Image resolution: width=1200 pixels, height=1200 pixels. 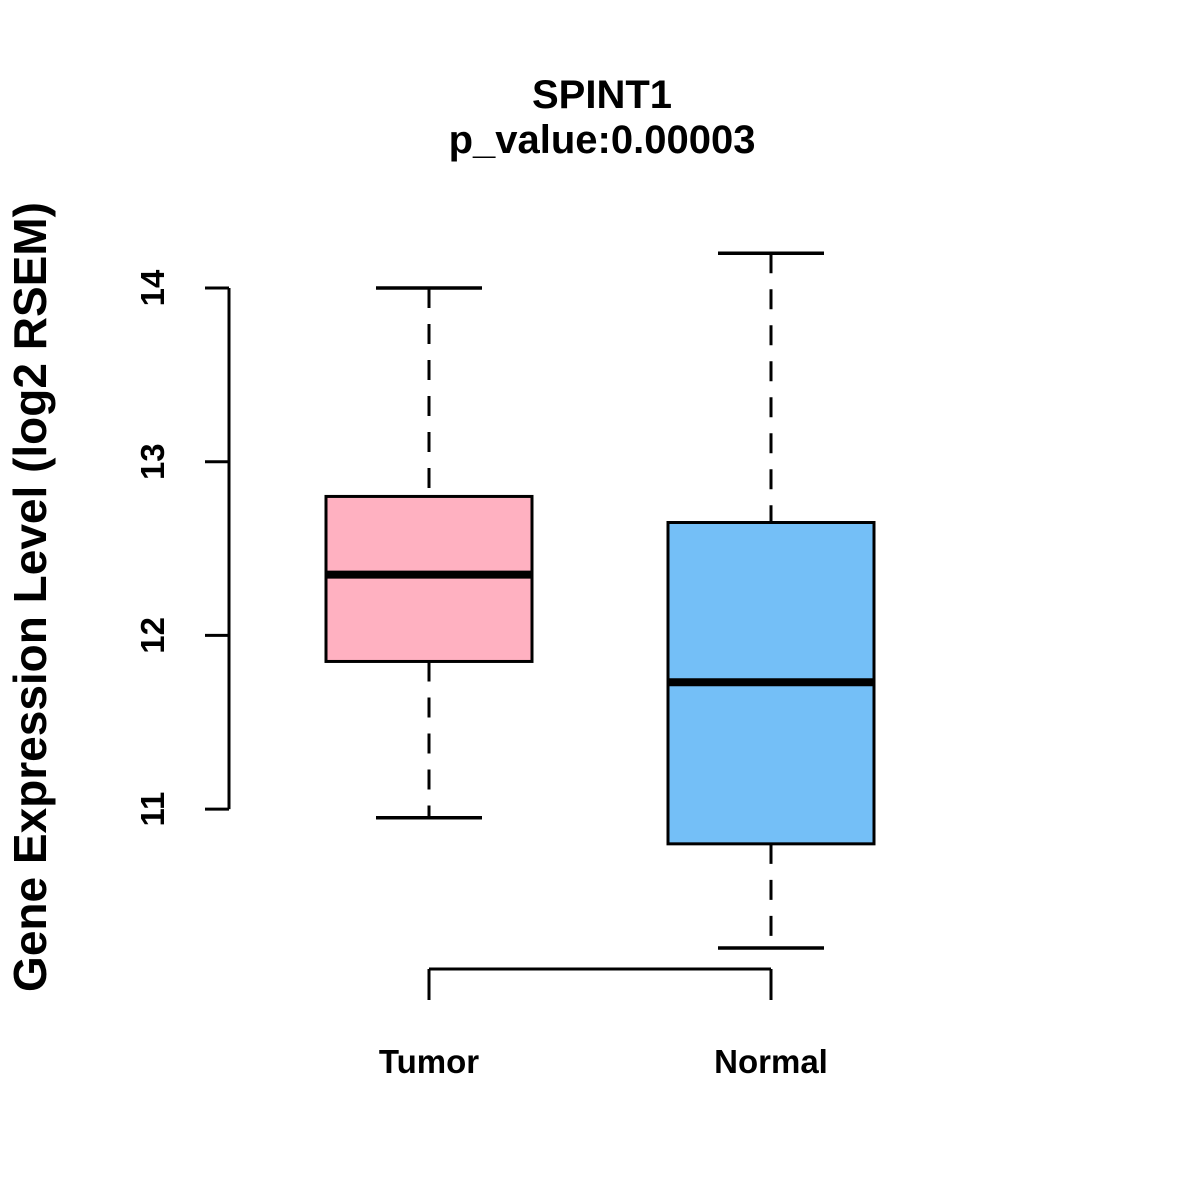 I want to click on x-axis: Tumor Normal, so click(x=603, y=1023).